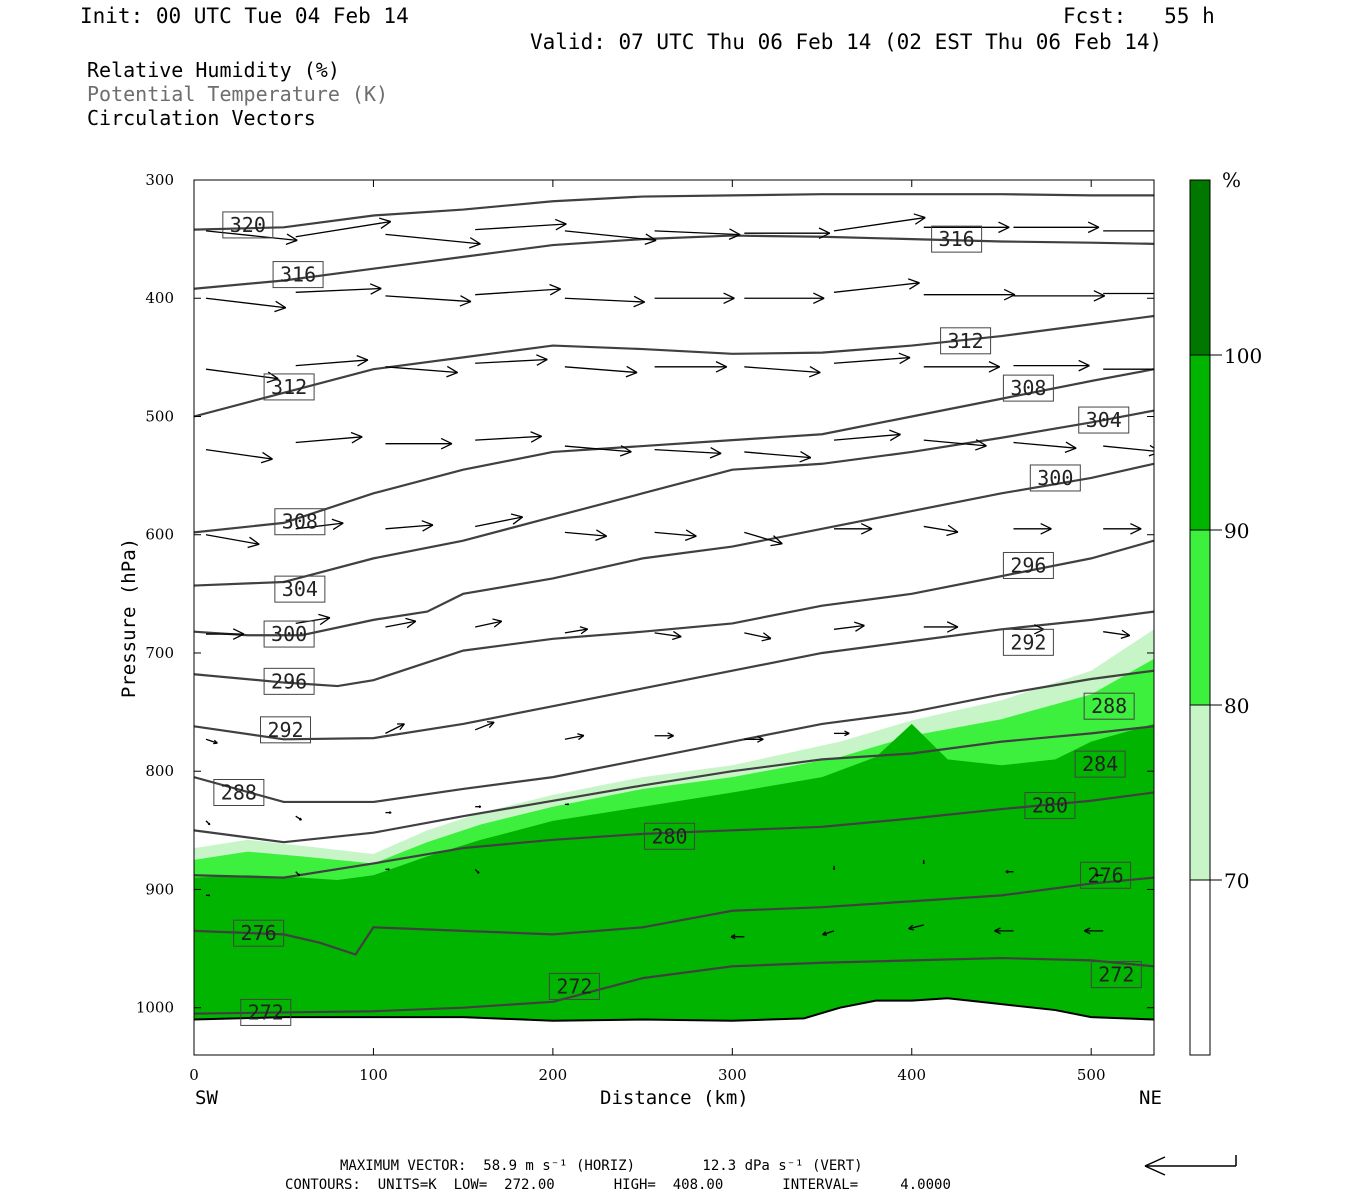 This screenshot has width=1350, height=1200. Describe the element at coordinates (239, 793) in the screenshot. I see `contour-label-text: 288` at that location.